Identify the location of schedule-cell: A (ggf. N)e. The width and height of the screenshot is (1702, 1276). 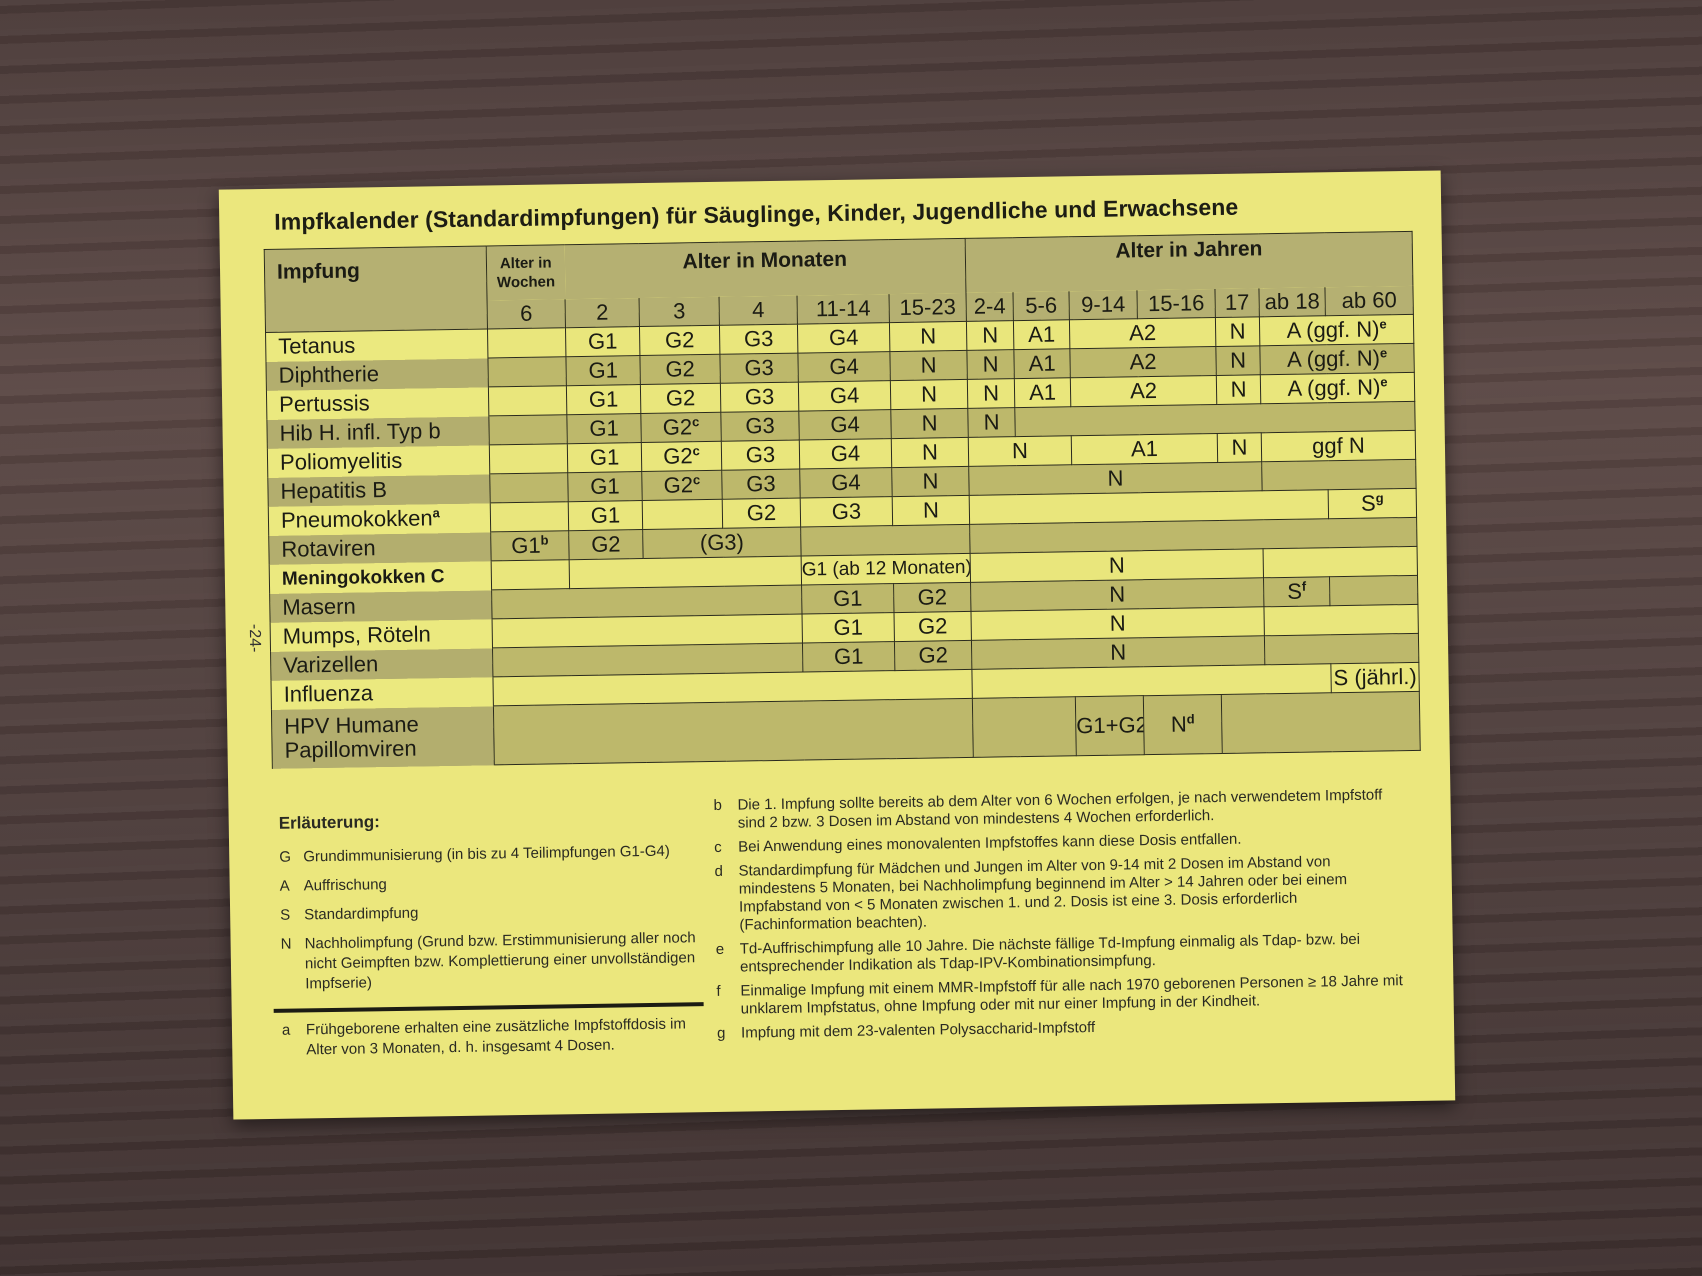
(1336, 330).